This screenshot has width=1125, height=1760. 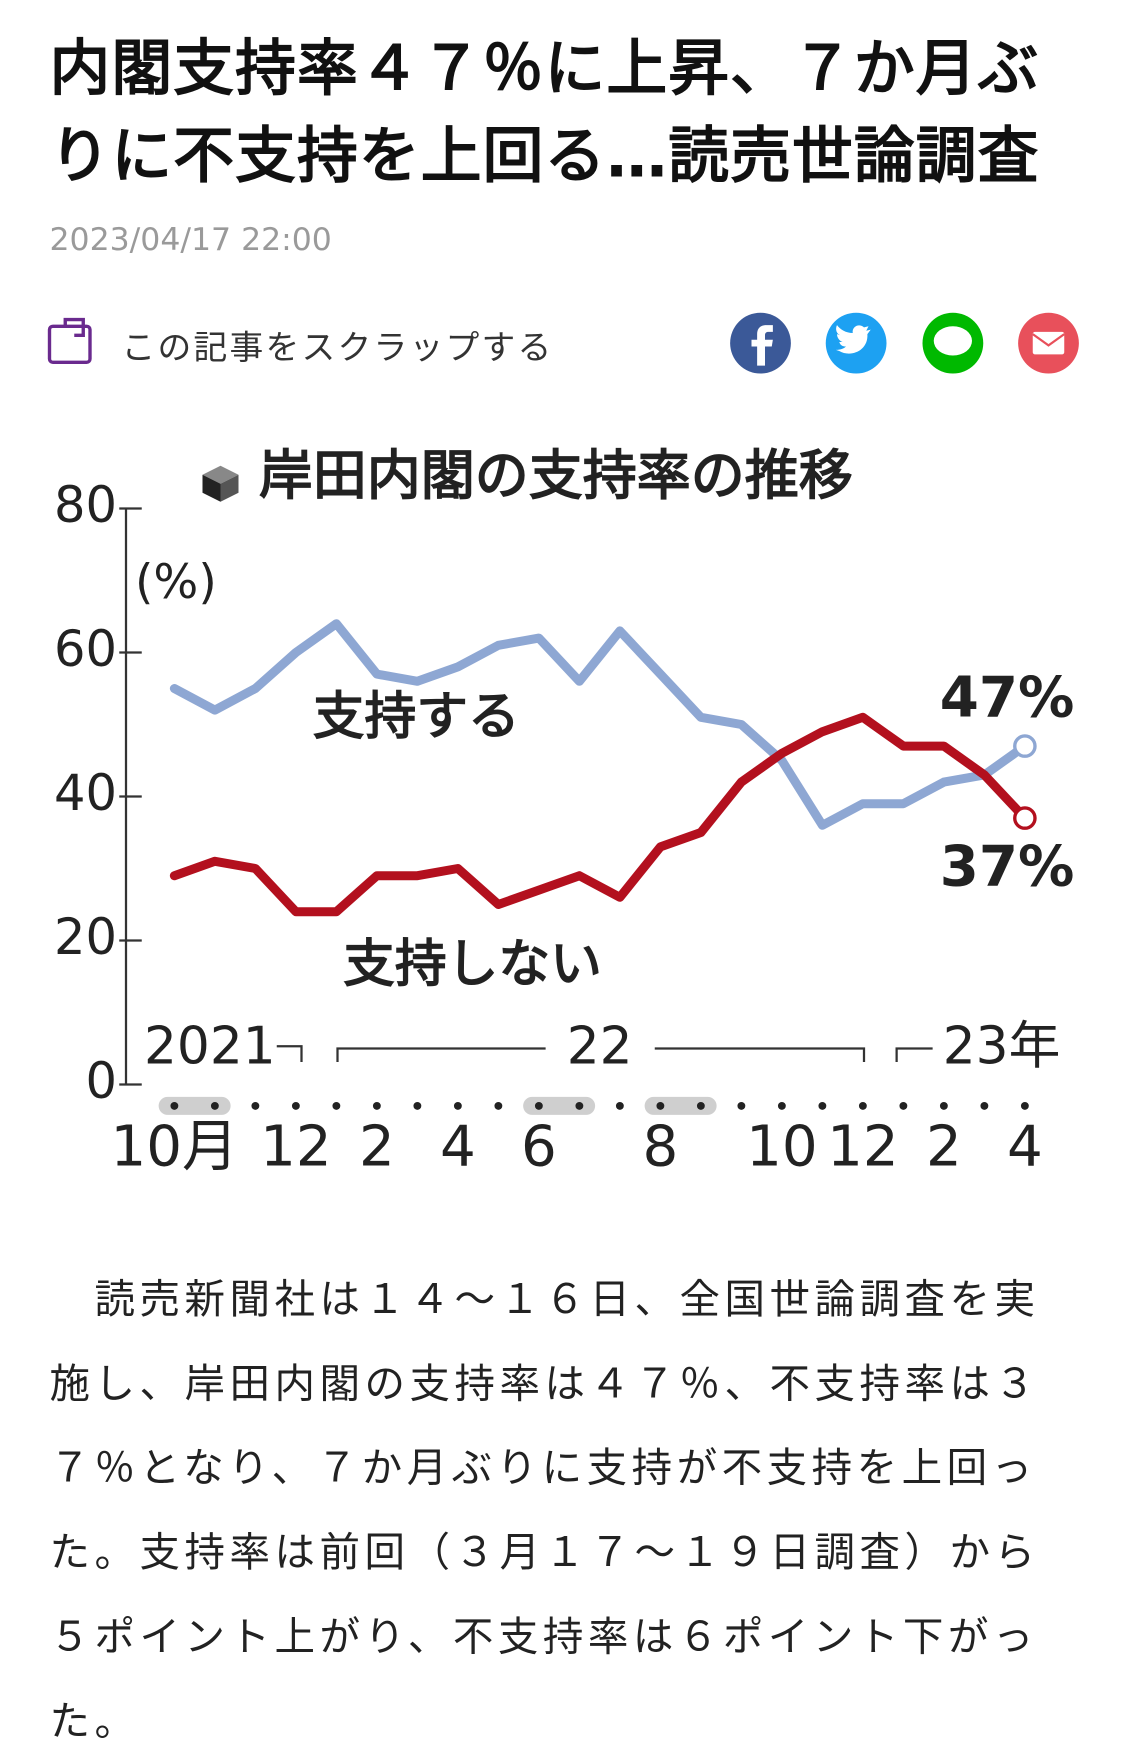 I want to click on x-tick-label: 10月, so click(x=174, y=1146).